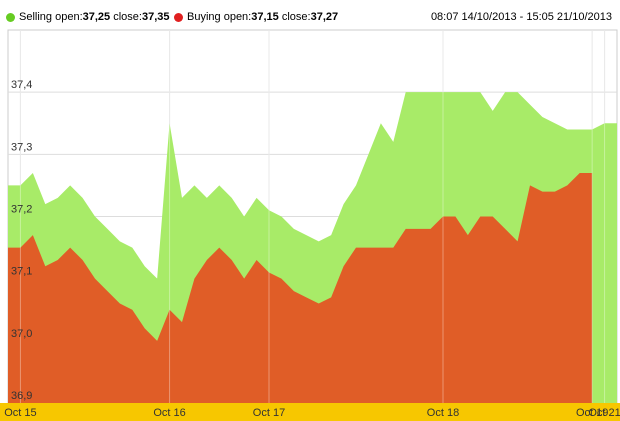 Image resolution: width=620 pixels, height=421 pixels. What do you see at coordinates (10, 17) in the screenshot?
I see `legend-selling-dot` at bounding box center [10, 17].